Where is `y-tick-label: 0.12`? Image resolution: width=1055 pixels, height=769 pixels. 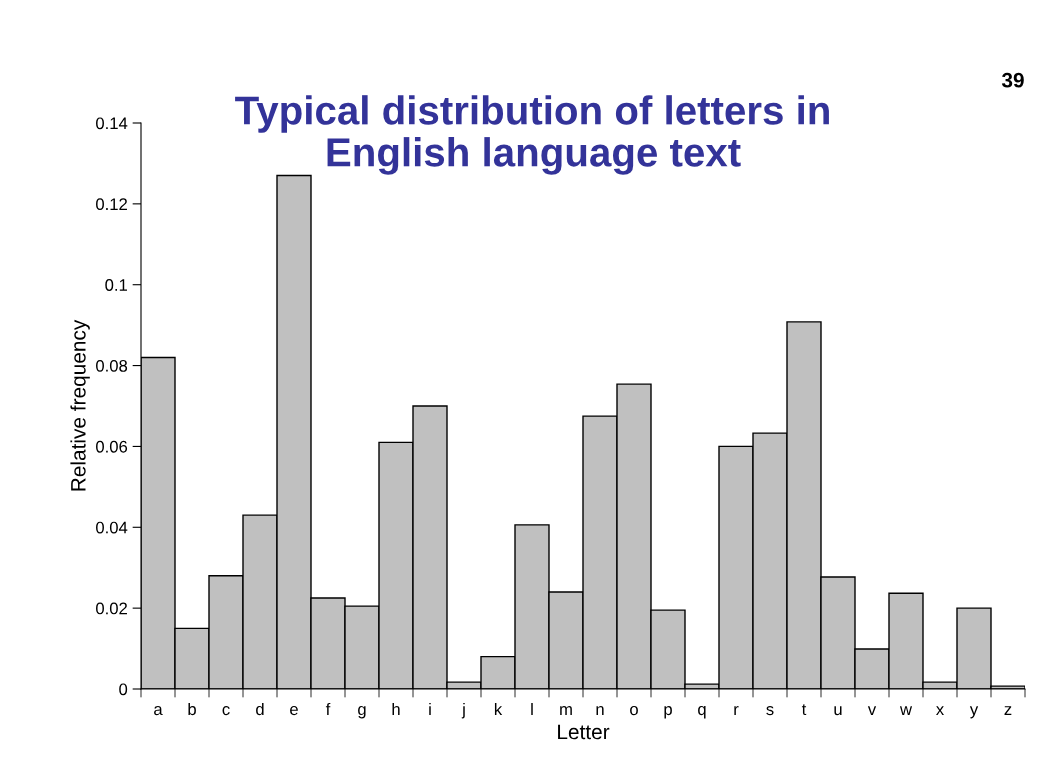 y-tick-label: 0.12 is located at coordinates (111, 204).